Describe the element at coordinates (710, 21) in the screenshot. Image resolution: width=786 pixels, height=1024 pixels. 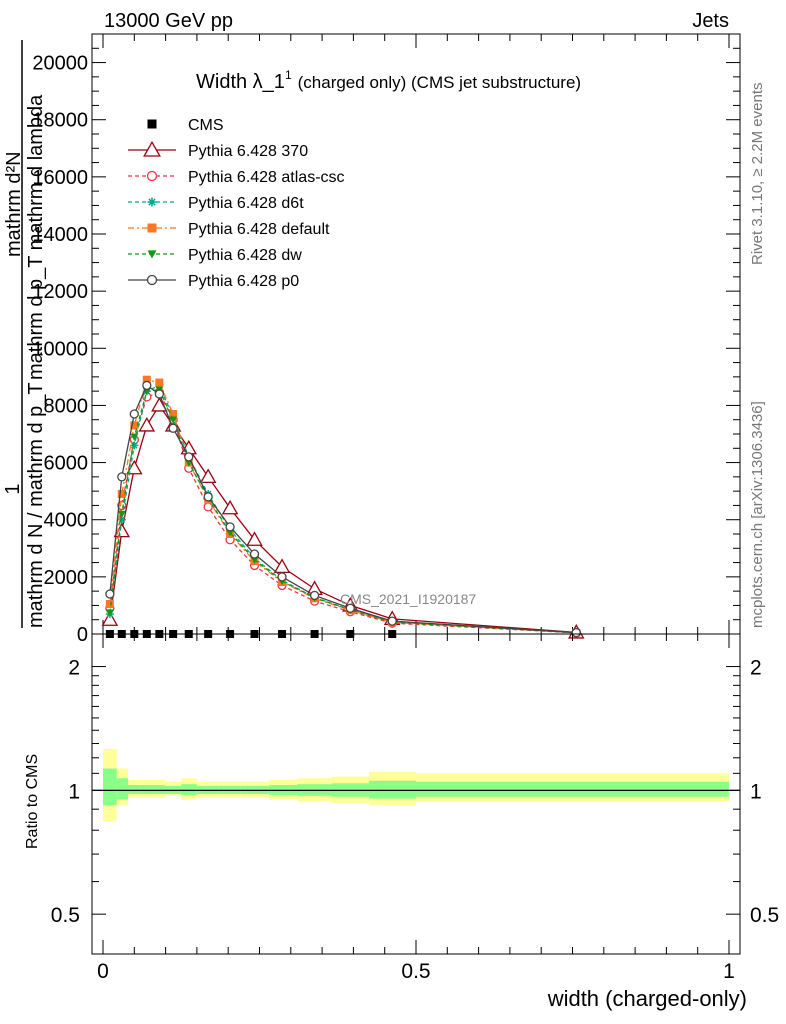
I see `process-label: Jets` at that location.